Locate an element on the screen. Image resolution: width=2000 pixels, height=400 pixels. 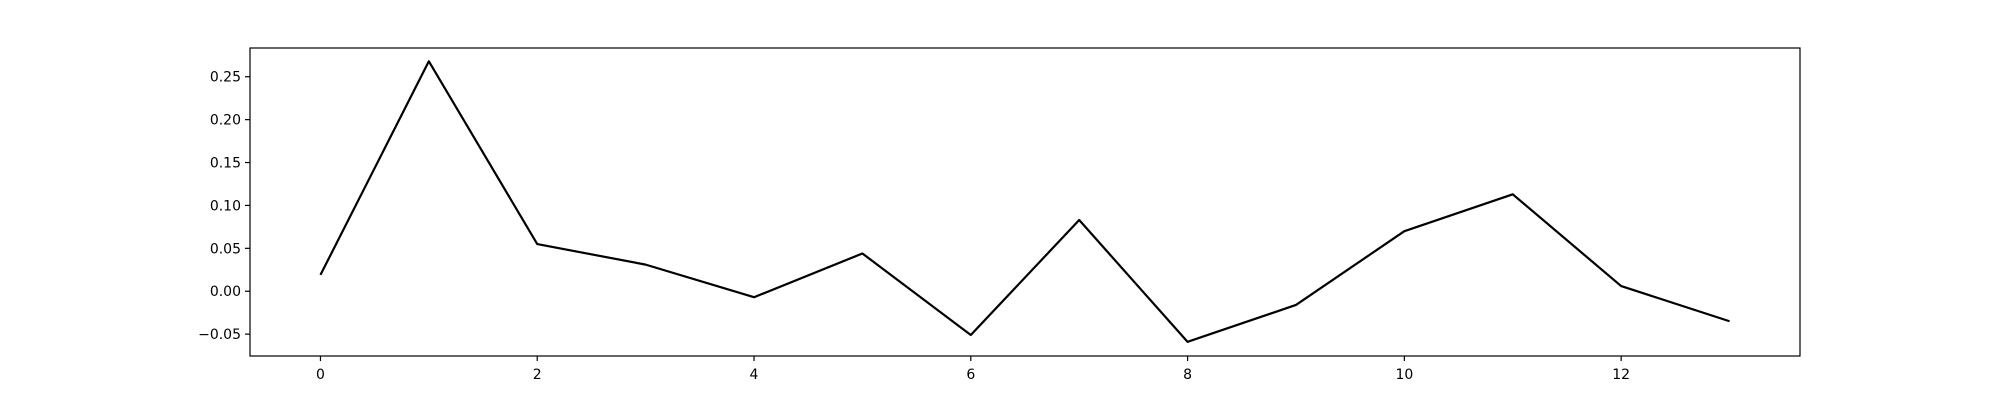
x-tick-label: 8 is located at coordinates (1187, 375).